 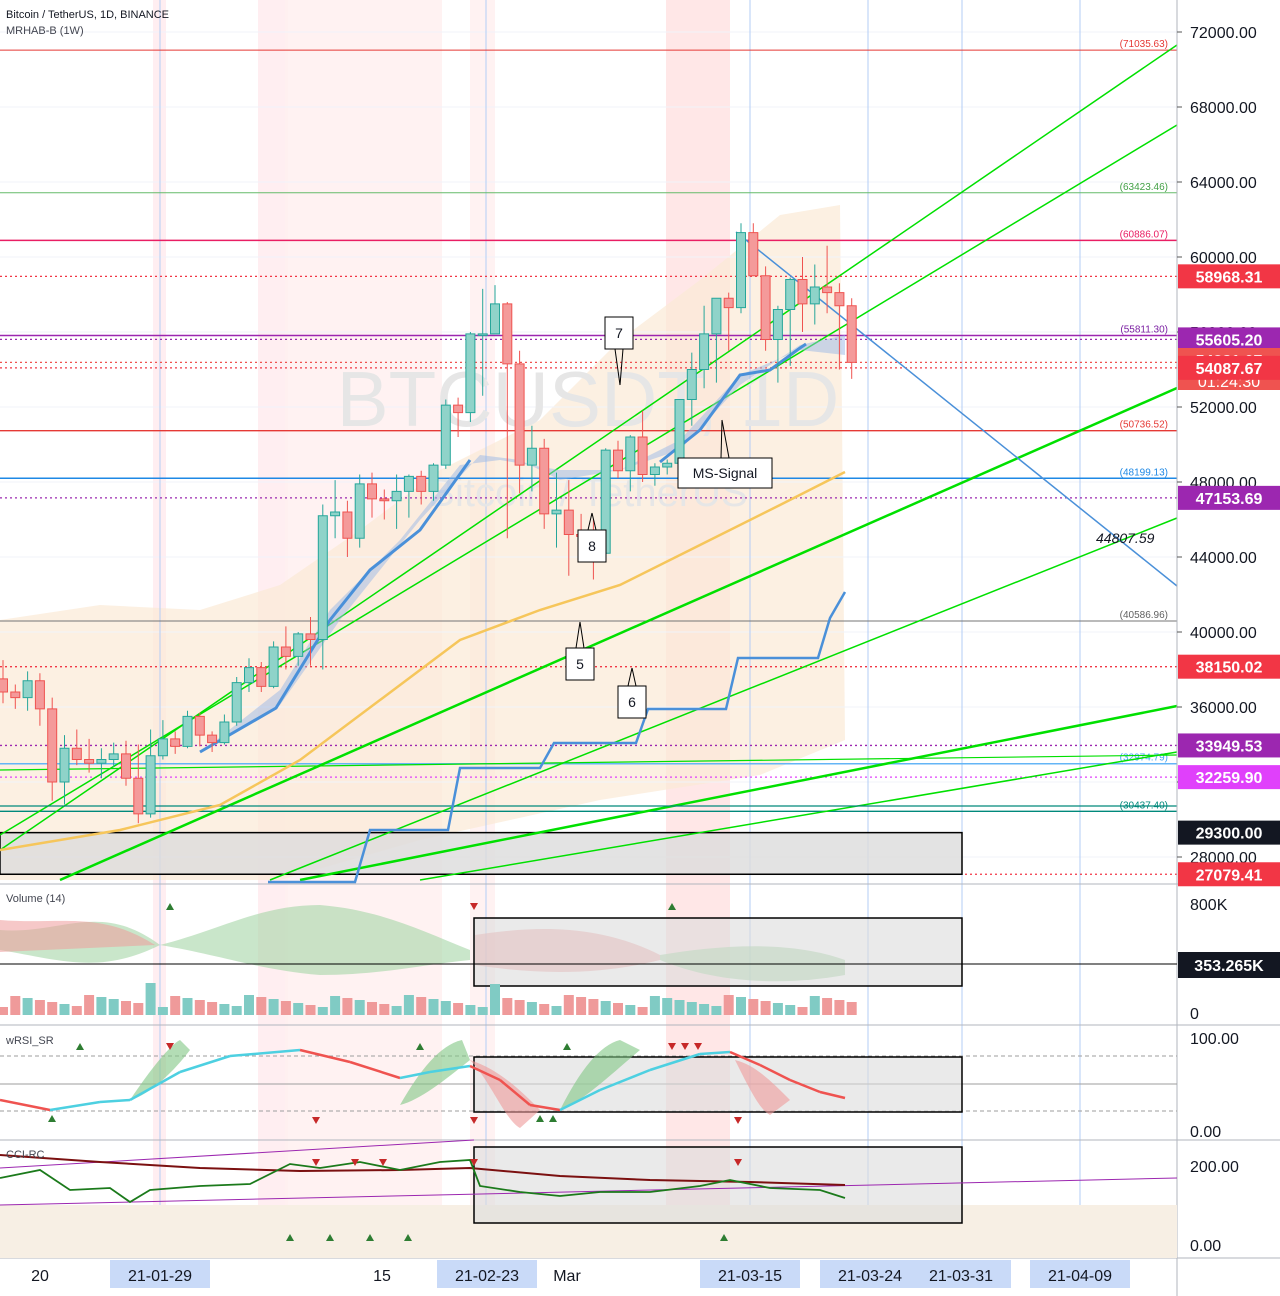 I want to click on volume-last-label: 353.265K, so click(x=1229, y=966).